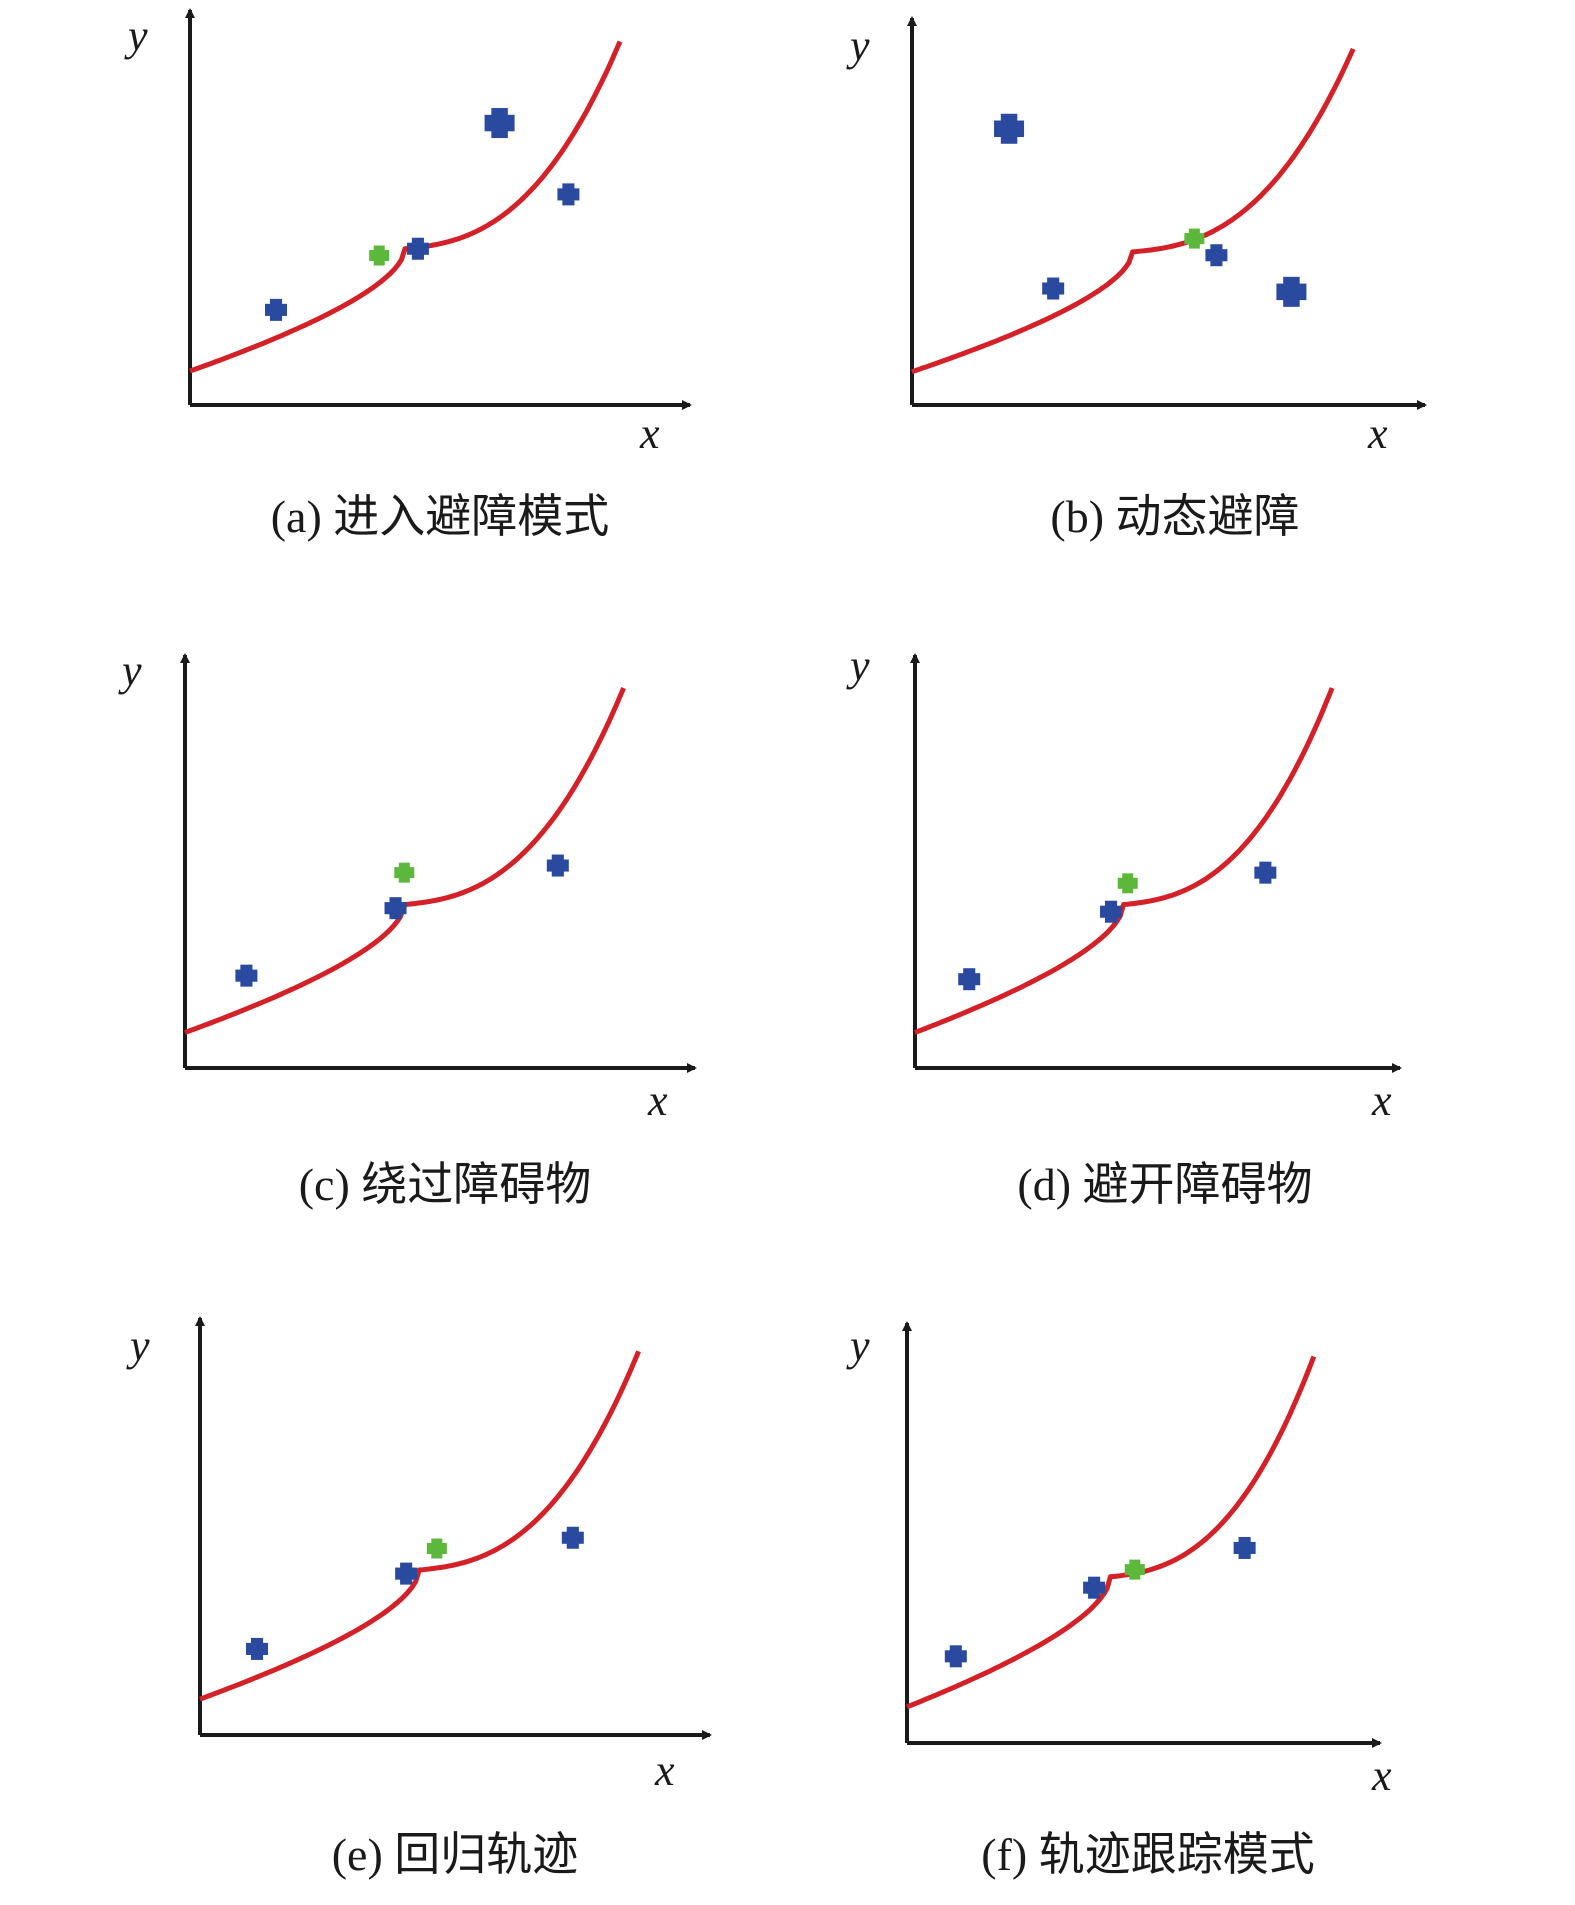 The image size is (1575, 1905). Describe the element at coordinates (440, 516) in the screenshot. I see `panel-caption: (a) 进入避障模式` at that location.